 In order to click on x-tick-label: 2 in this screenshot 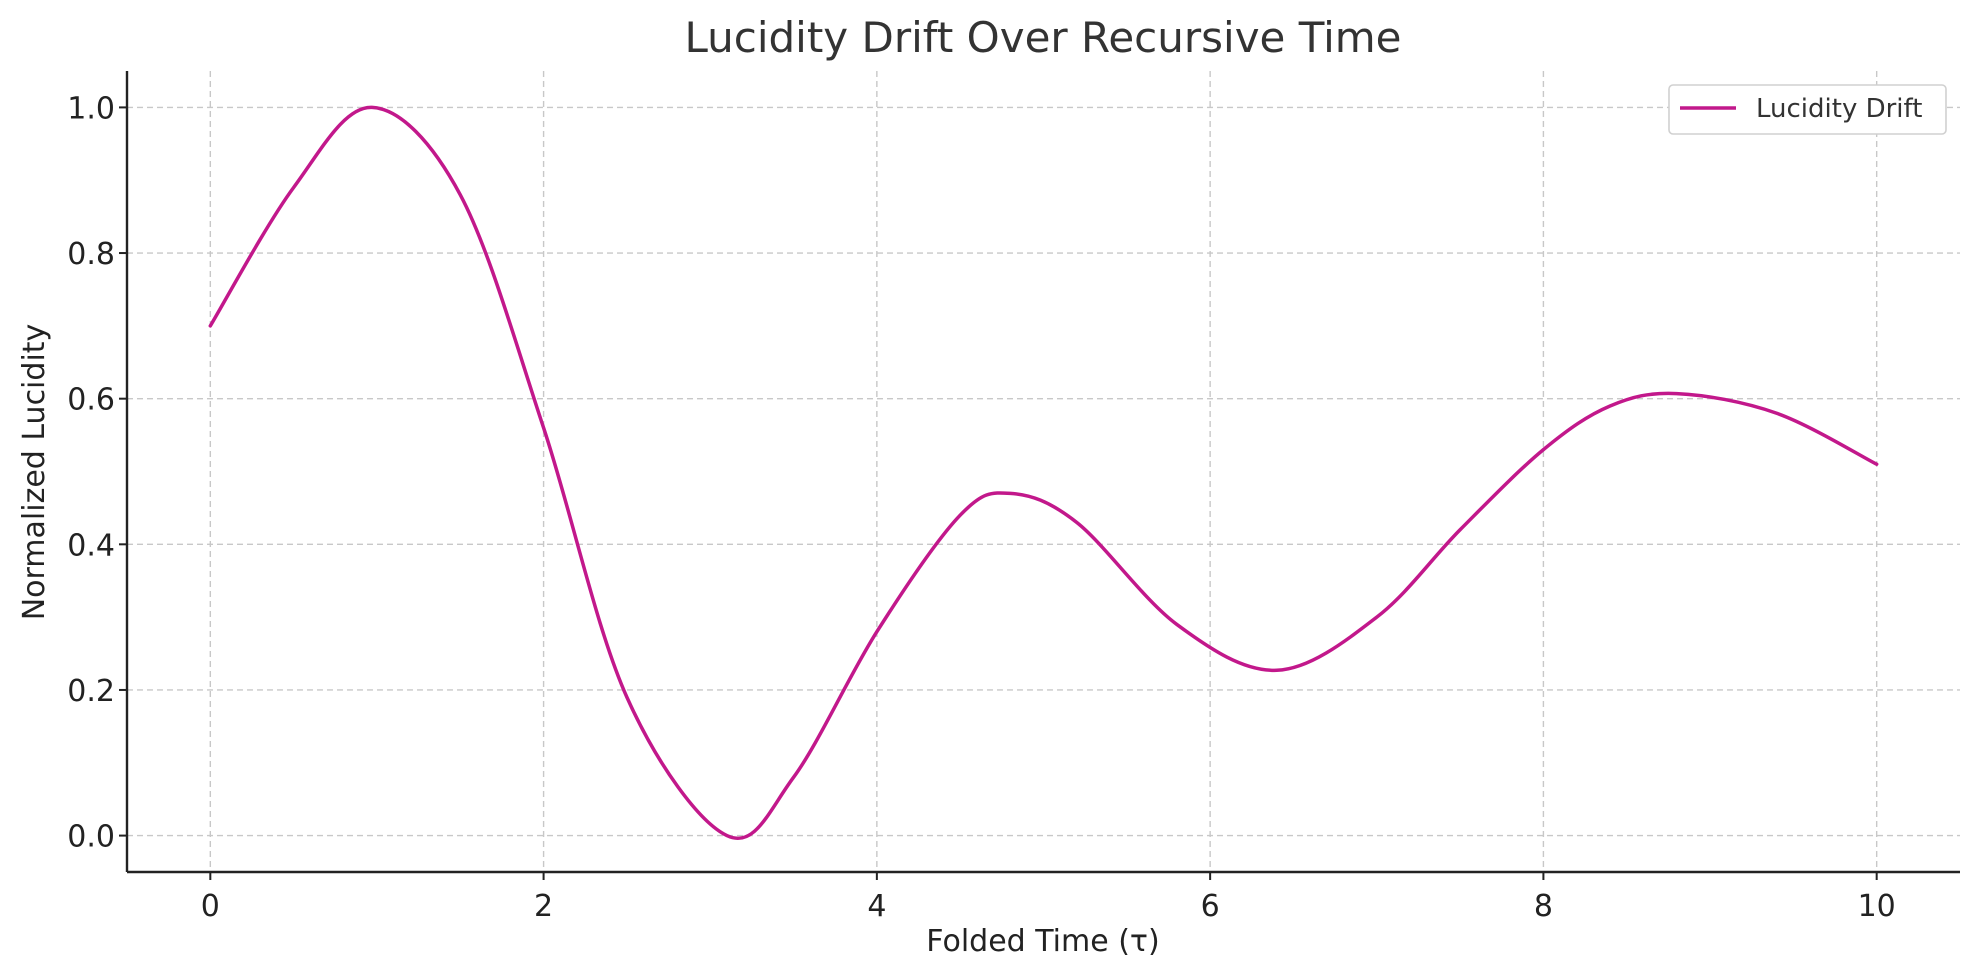, I will do `click(543, 906)`.